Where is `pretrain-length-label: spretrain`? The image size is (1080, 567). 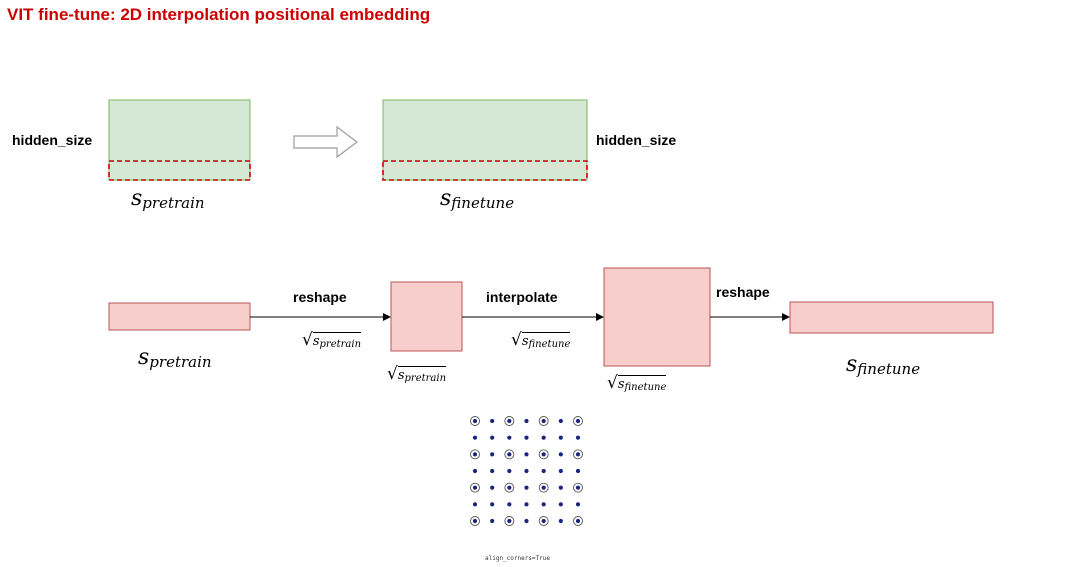
pretrain-length-label: spretrain is located at coordinates (168, 199).